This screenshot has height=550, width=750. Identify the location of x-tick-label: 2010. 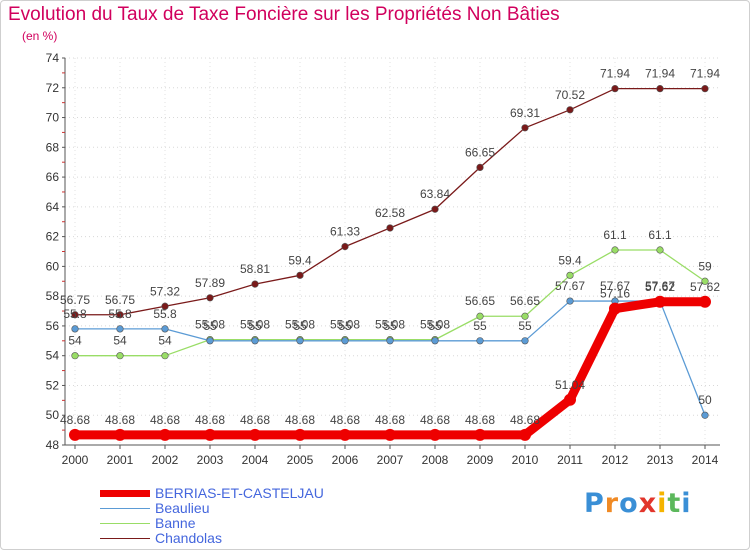
(525, 460).